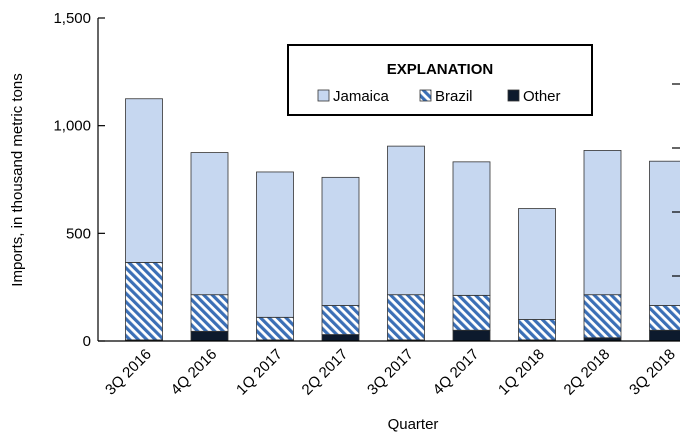  What do you see at coordinates (275, 244) in the screenshot?
I see `bar-jamaica-1q-2017` at bounding box center [275, 244].